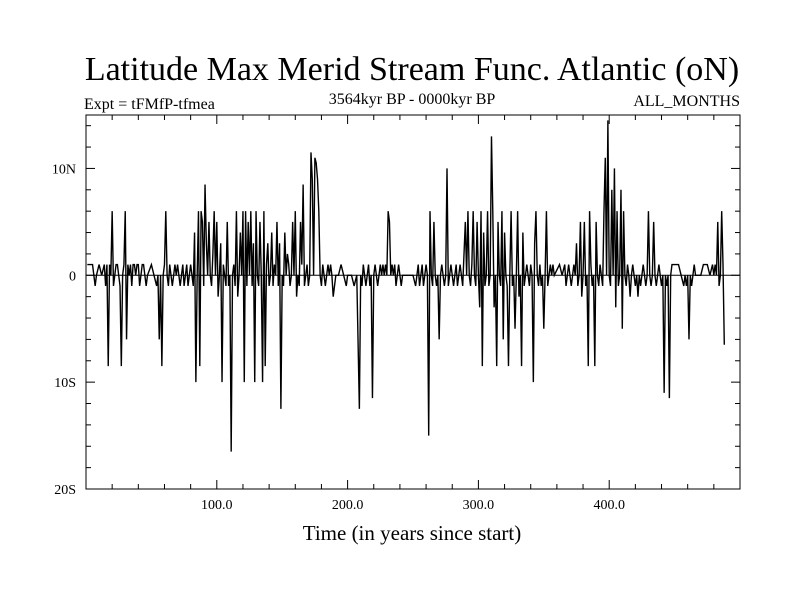 Image resolution: width=800 pixels, height=600 pixels. What do you see at coordinates (64, 169) in the screenshot?
I see `y-tick-label: 10N` at bounding box center [64, 169].